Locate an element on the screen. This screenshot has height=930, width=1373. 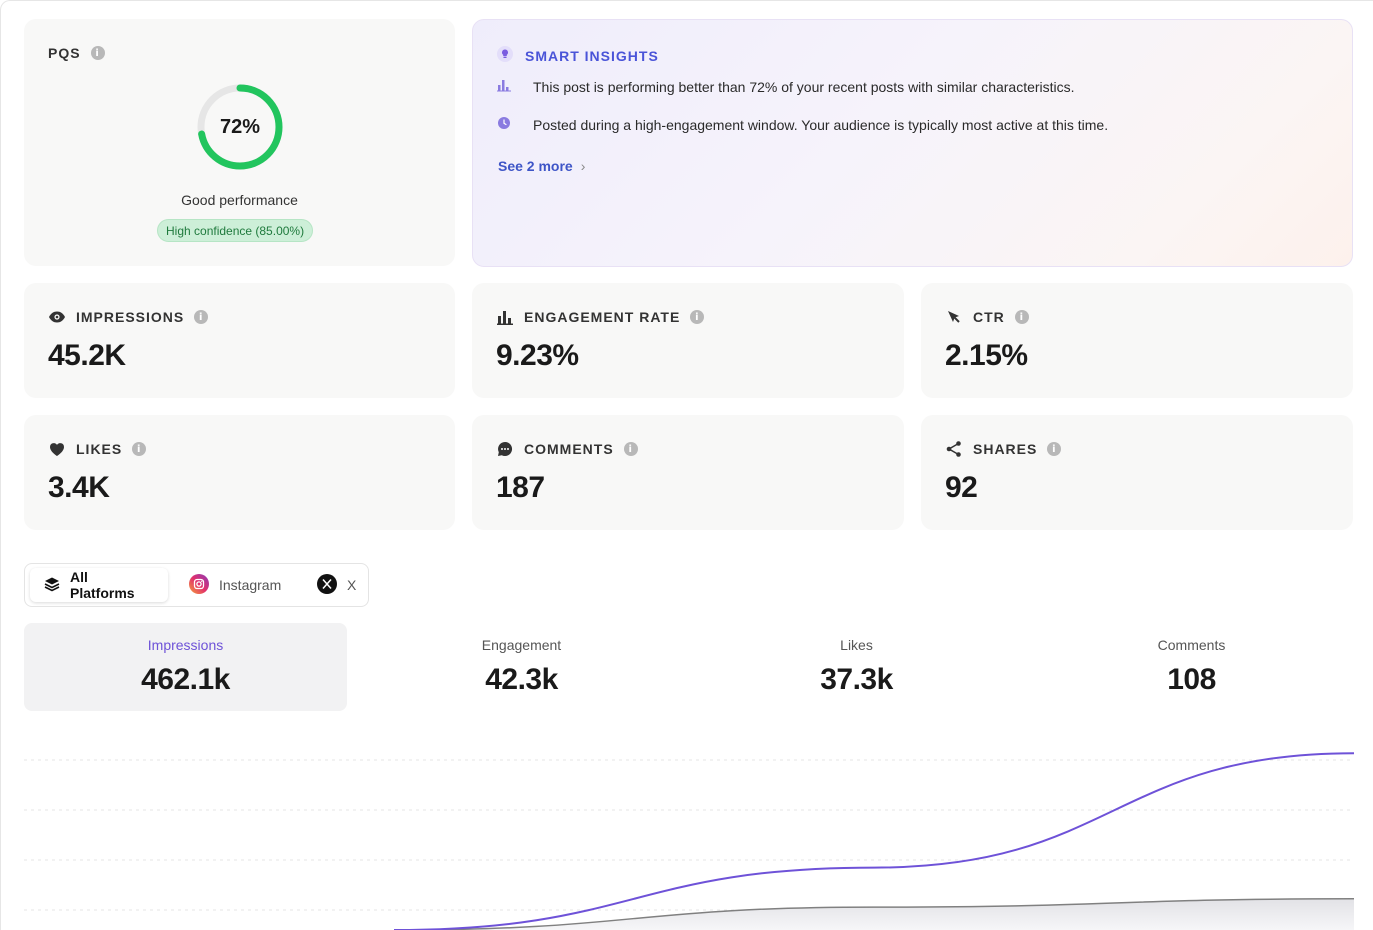
pqs-score-value: 72% is located at coordinates (240, 126).